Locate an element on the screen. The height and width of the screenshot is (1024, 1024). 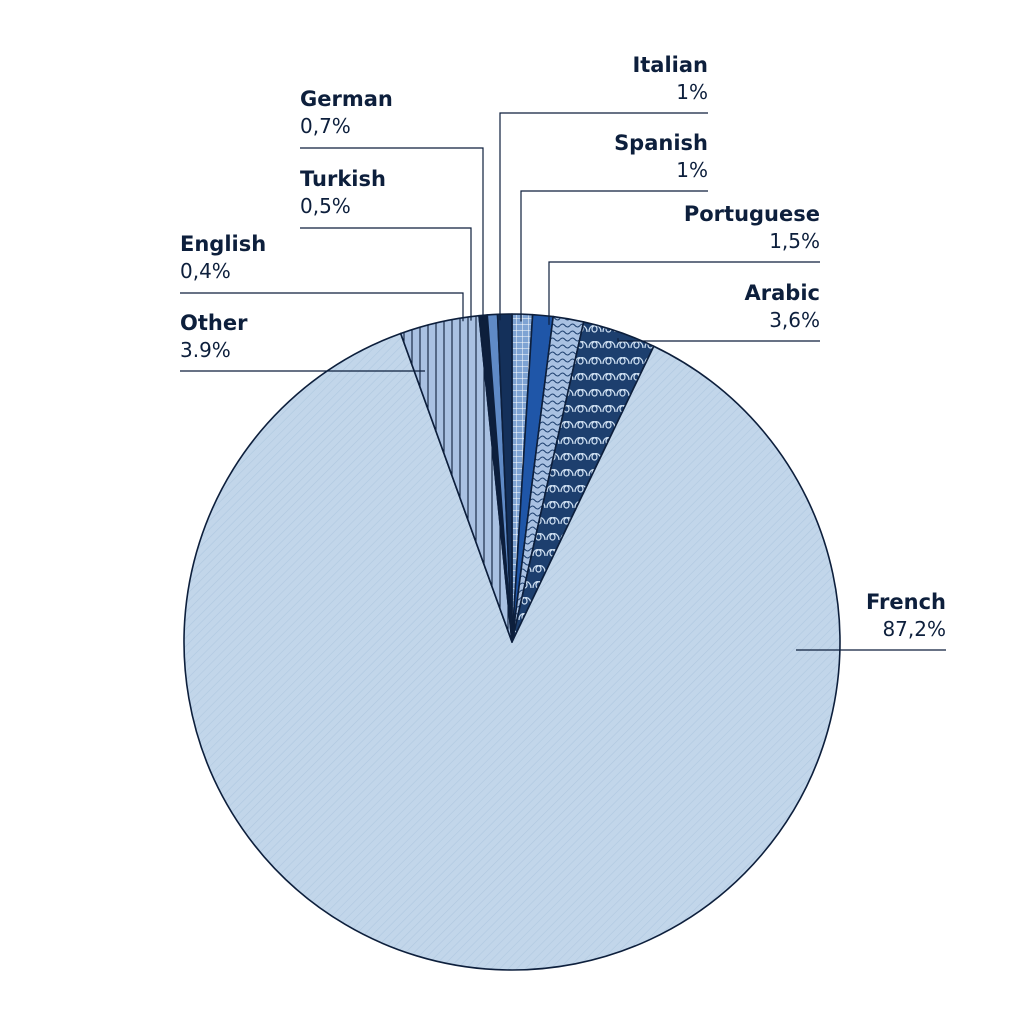
value-english: 0,4% is located at coordinates (205, 271).